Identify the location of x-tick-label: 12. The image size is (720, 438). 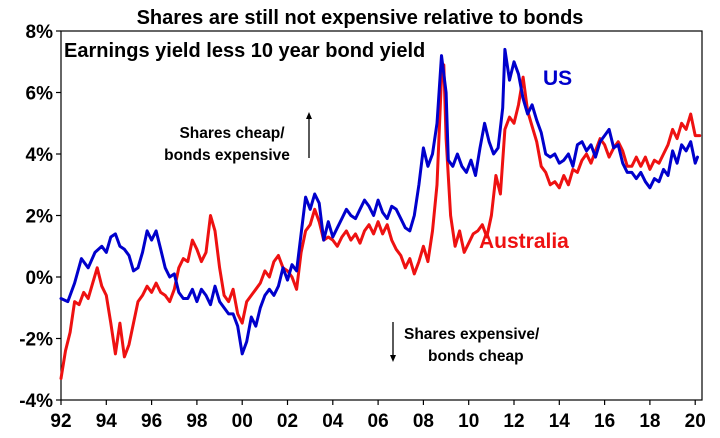
(513, 421).